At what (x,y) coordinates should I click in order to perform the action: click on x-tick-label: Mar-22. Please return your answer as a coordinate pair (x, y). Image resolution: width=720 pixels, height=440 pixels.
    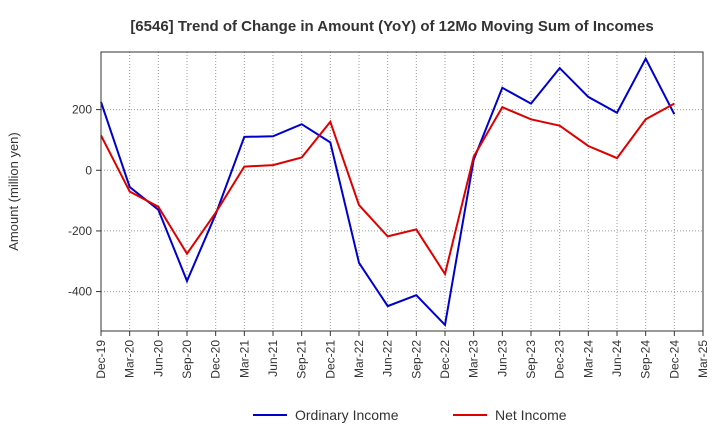
    Looking at the image, I should click on (359, 359).